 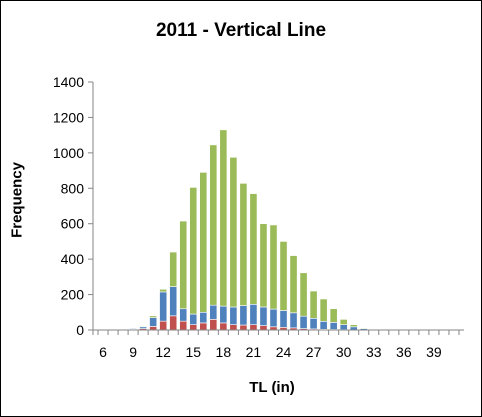 What do you see at coordinates (68, 82) in the screenshot?
I see `y-tick-label: 1400` at bounding box center [68, 82].